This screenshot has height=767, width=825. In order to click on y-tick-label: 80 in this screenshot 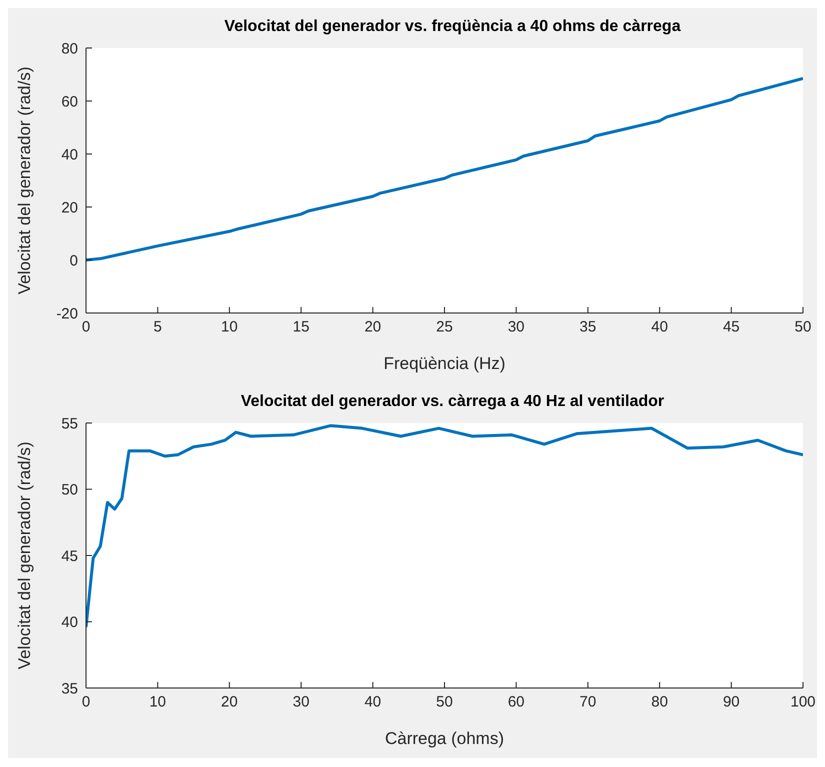, I will do `click(69, 49)`.